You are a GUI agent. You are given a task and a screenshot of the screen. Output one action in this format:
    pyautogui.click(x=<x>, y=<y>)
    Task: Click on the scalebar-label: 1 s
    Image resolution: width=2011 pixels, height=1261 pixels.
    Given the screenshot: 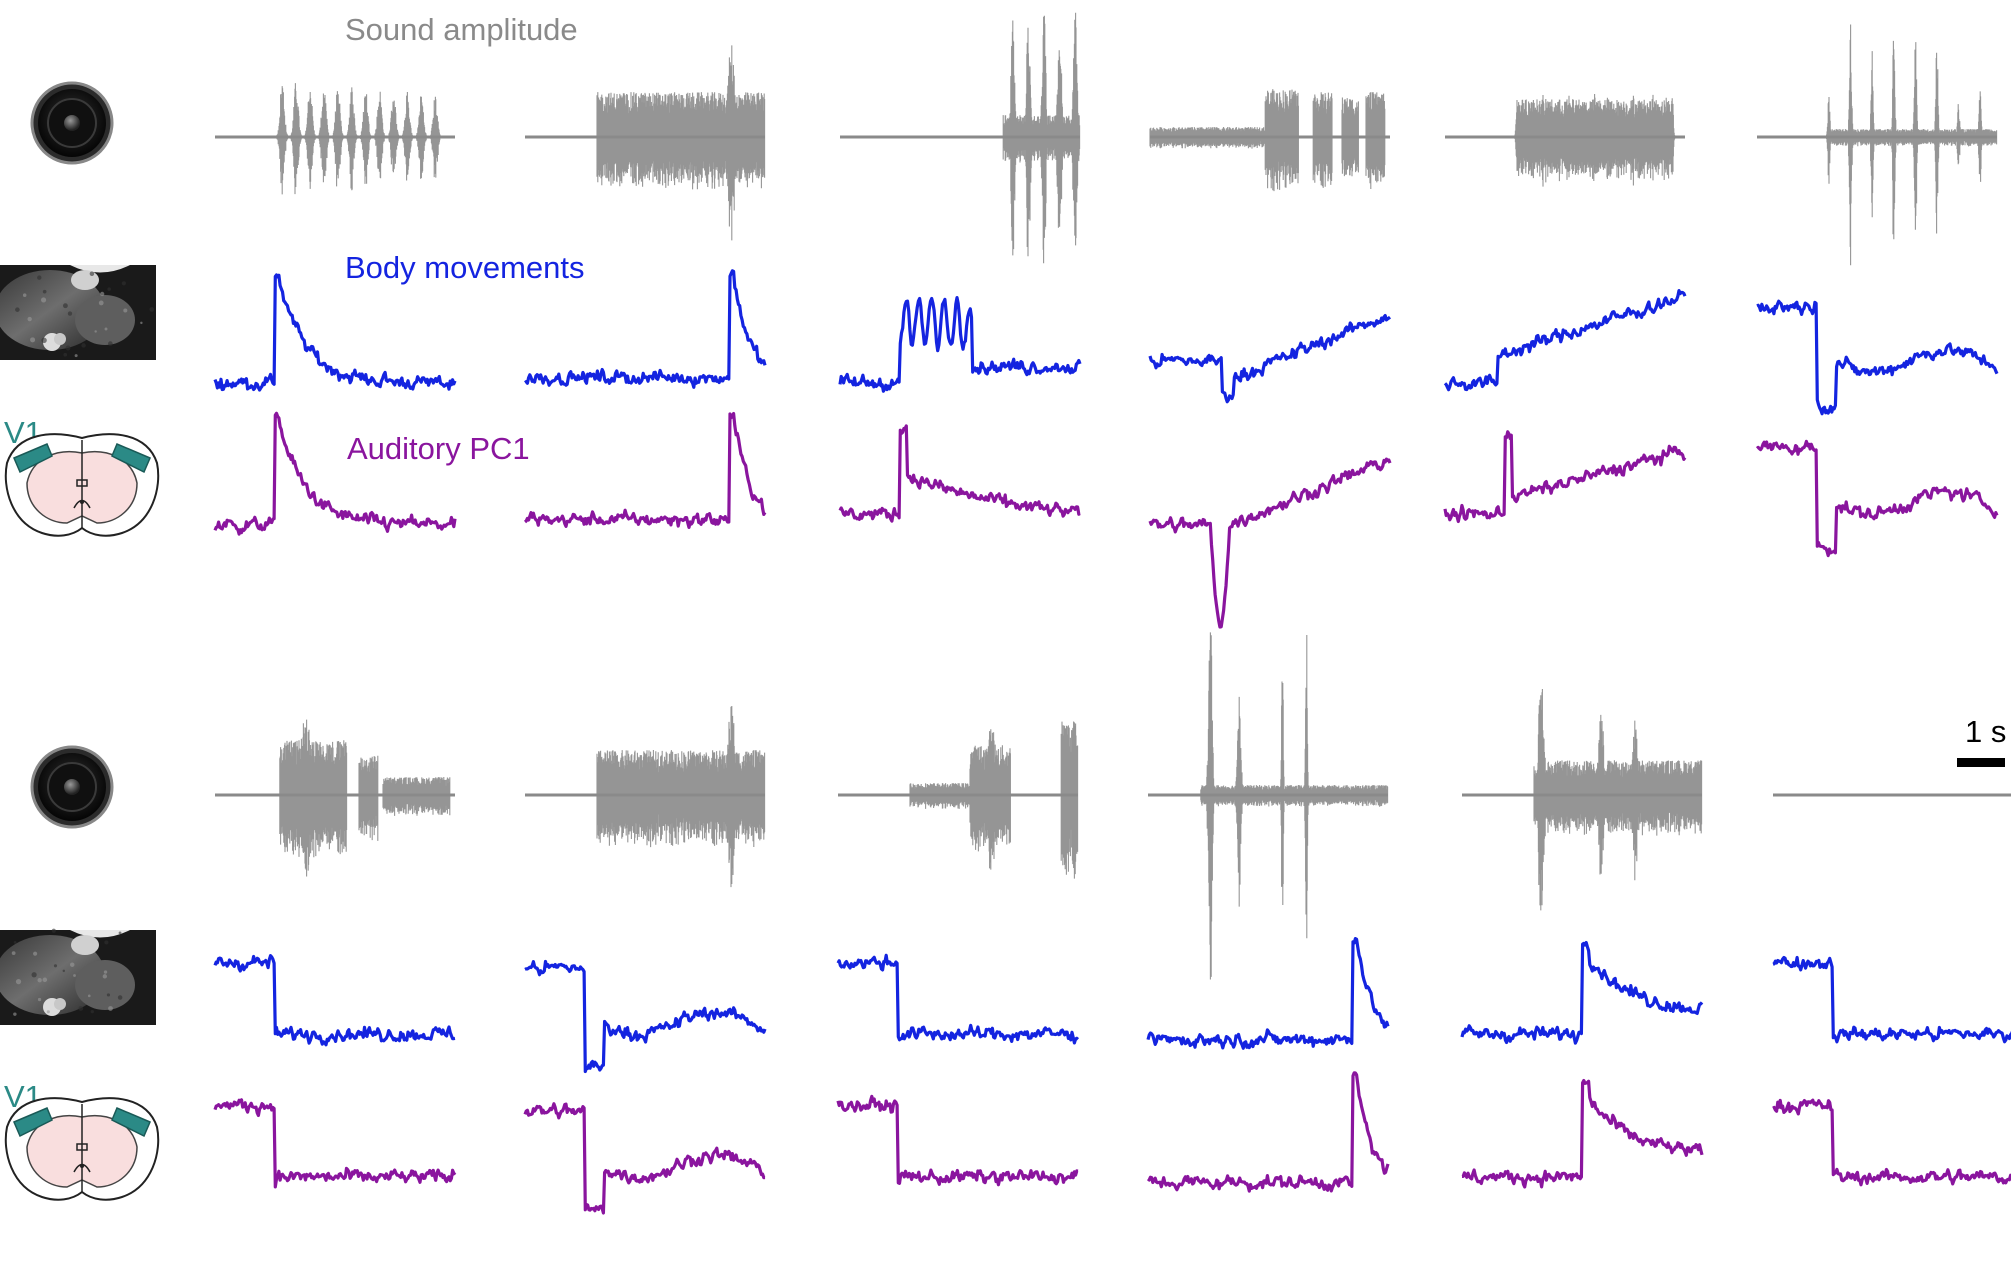 What is the action you would take?
    pyautogui.click(x=1985, y=731)
    